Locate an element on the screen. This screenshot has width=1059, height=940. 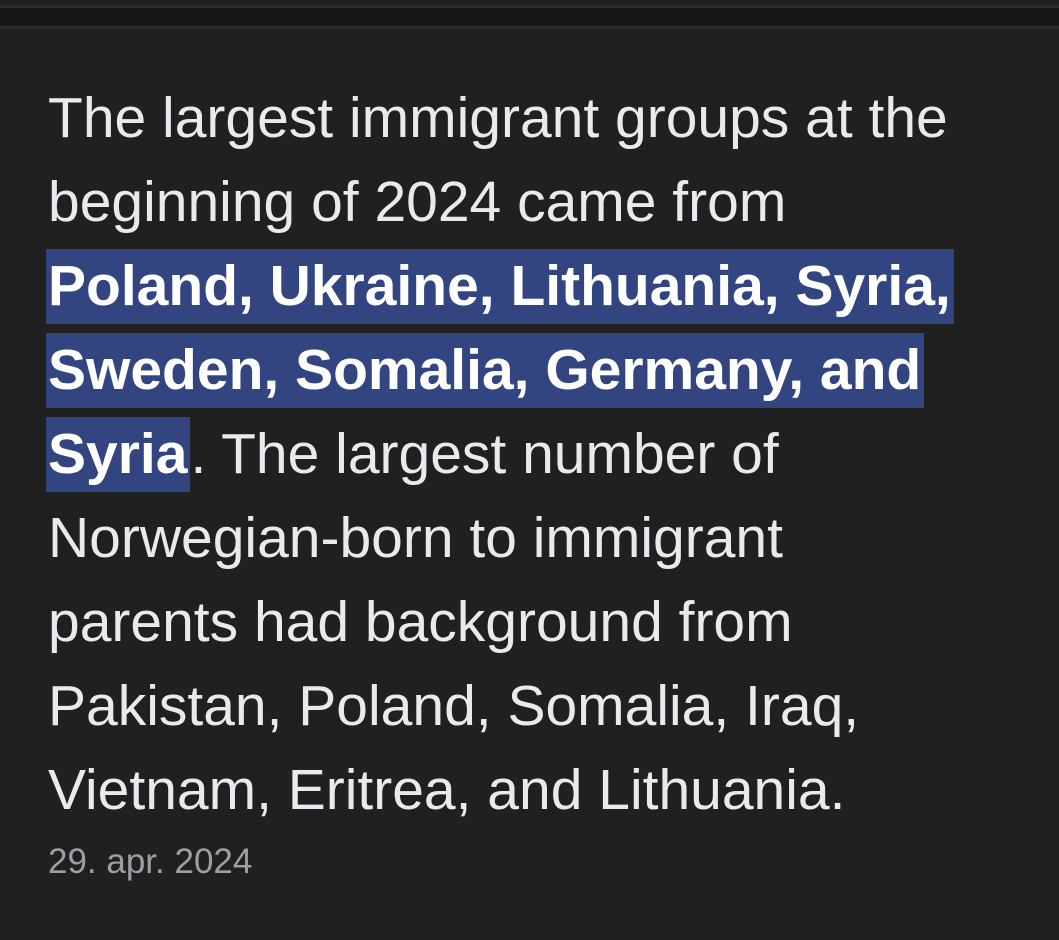
snippet-line: Pakistan, Poland, Somalia, Iraq, is located at coordinates (501, 706).